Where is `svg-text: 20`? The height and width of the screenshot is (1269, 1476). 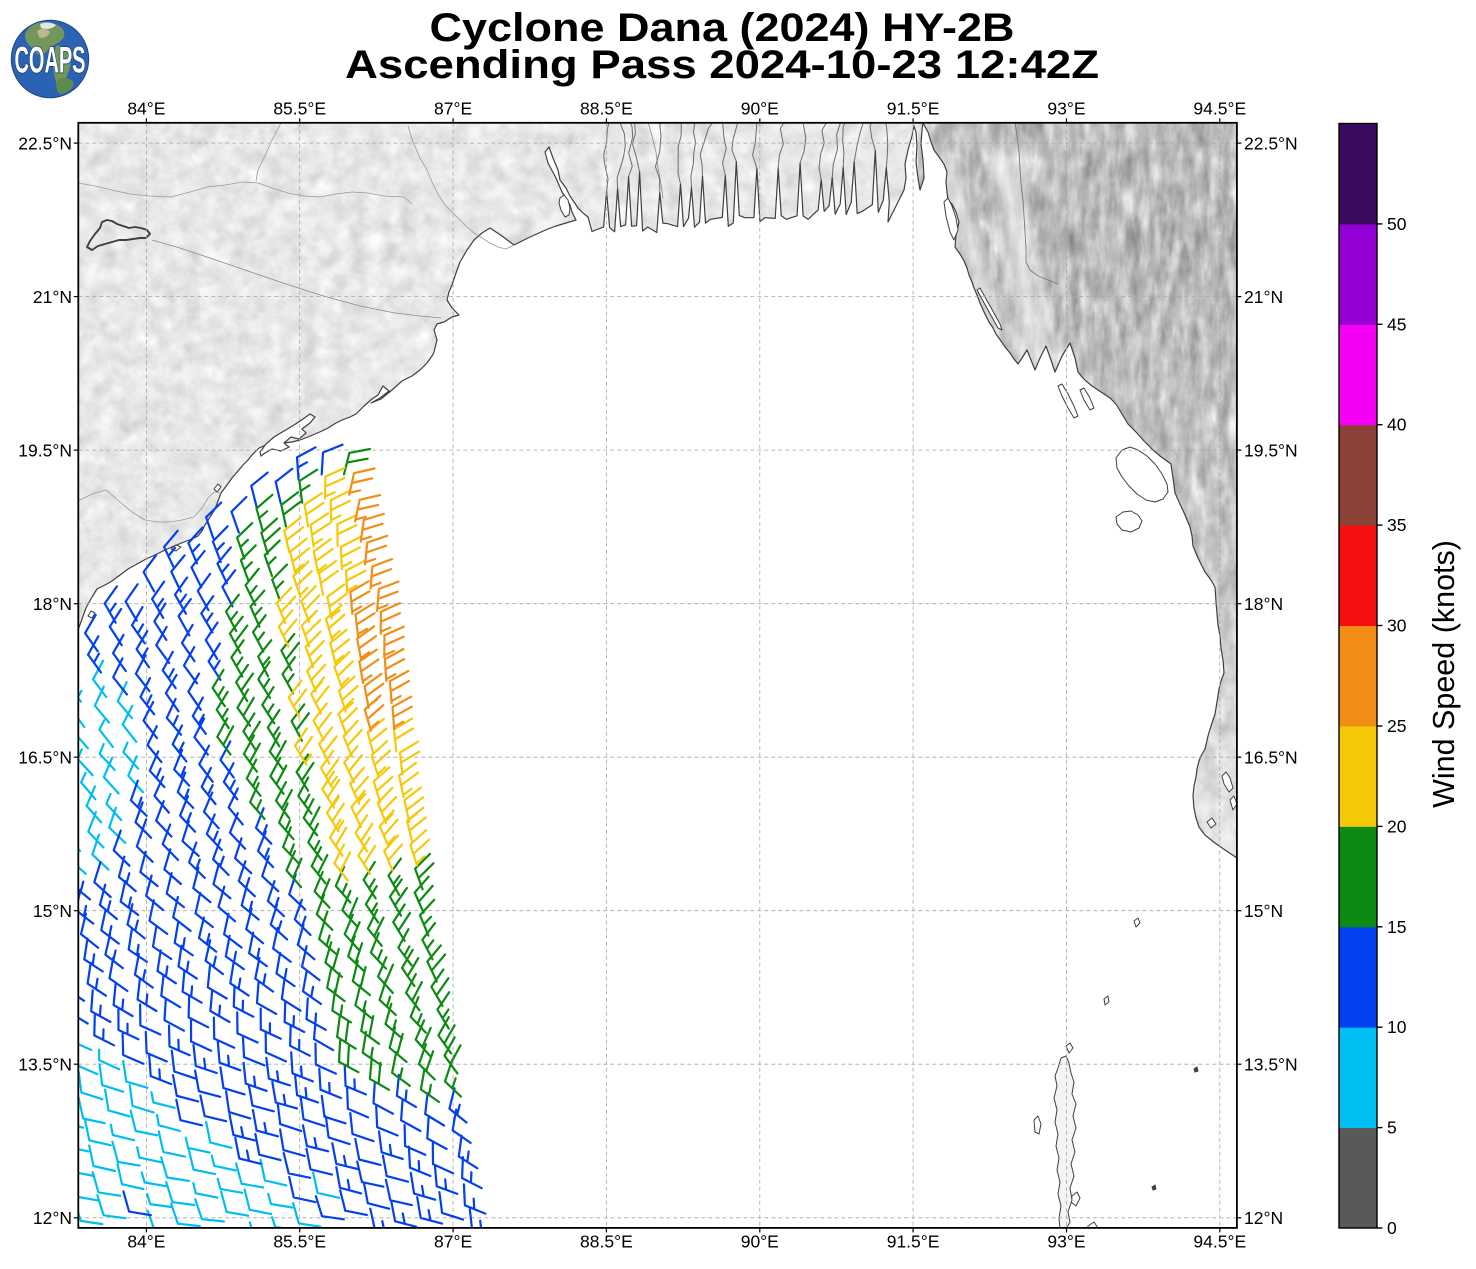 svg-text: 20 is located at coordinates (1397, 826).